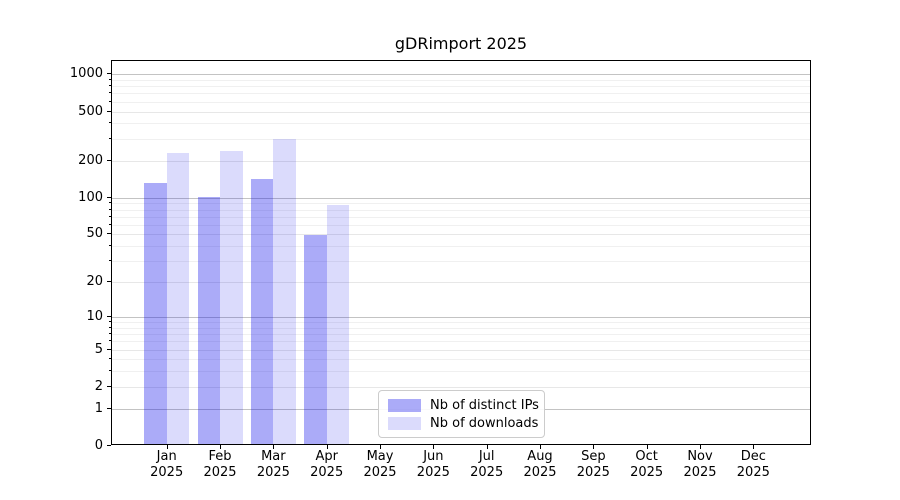 This screenshot has width=900, height=500. I want to click on y-tick-label: 5, so click(98, 349).